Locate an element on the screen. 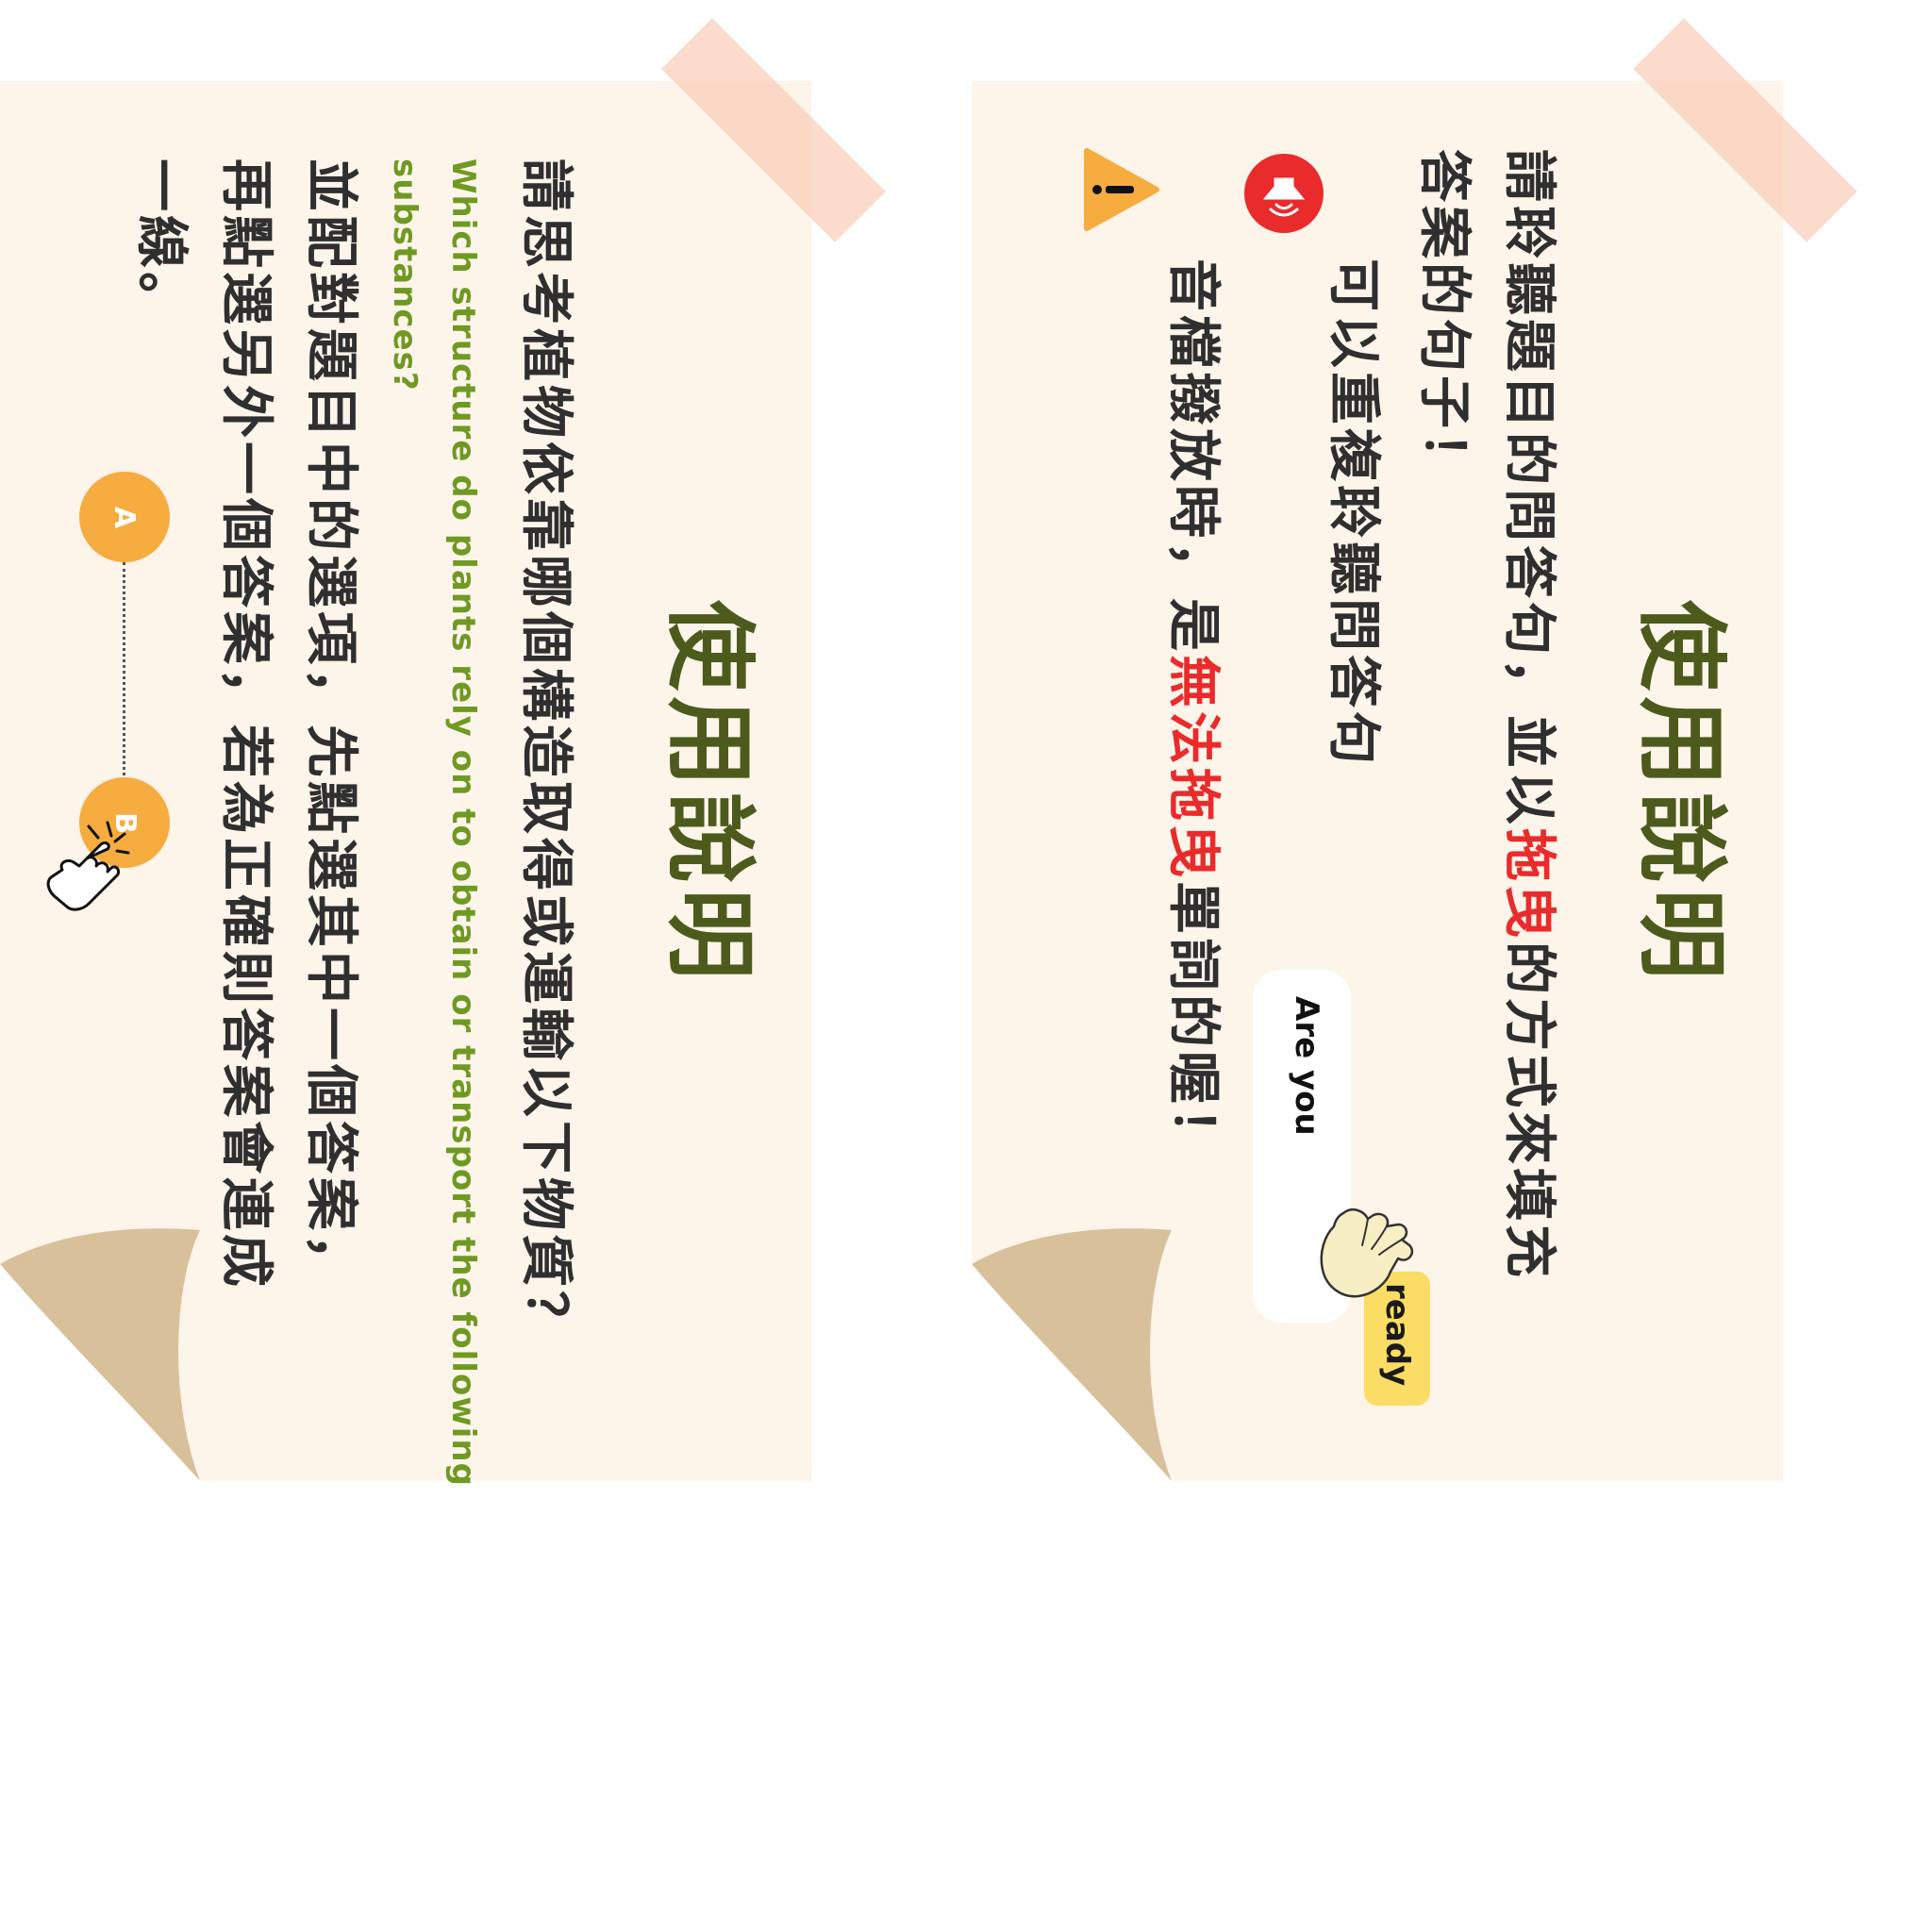 This screenshot has width=1932, height=1932. click-hand-icon is located at coordinates (88, 866).